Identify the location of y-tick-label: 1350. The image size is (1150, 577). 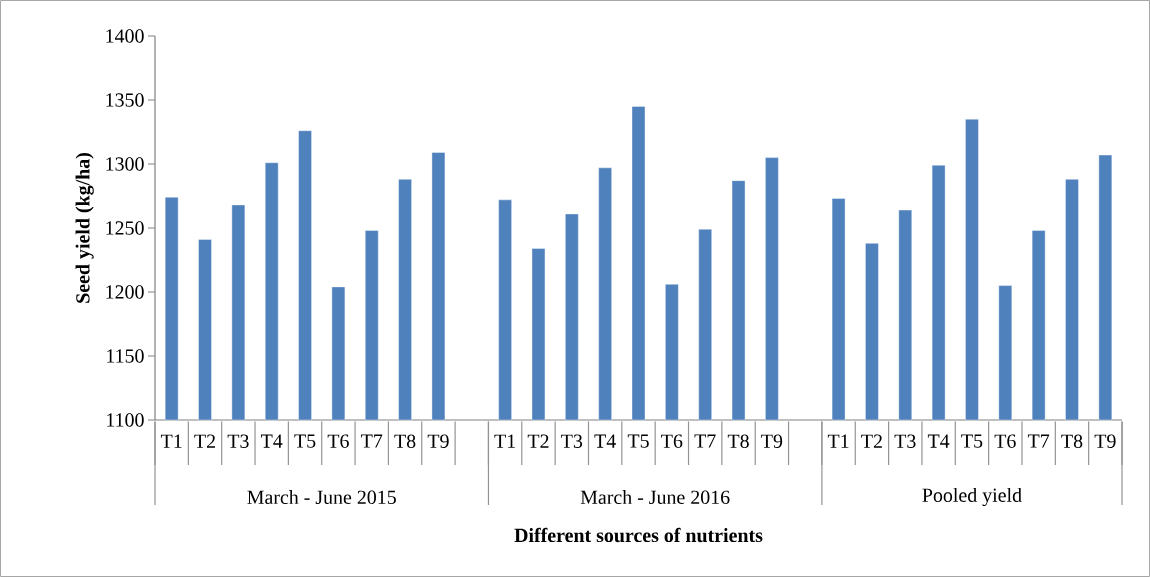
(125, 100).